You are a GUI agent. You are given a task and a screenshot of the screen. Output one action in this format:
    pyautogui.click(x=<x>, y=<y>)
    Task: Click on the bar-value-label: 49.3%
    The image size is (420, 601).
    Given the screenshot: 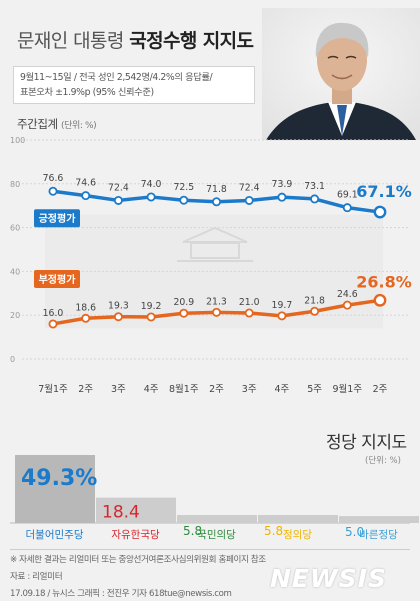 What is the action you would take?
    pyautogui.click(x=59, y=478)
    